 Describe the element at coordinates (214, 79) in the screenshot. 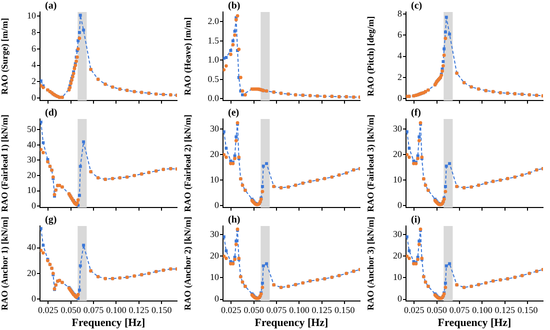

I see `y-tick-label: 0.5` at that location.